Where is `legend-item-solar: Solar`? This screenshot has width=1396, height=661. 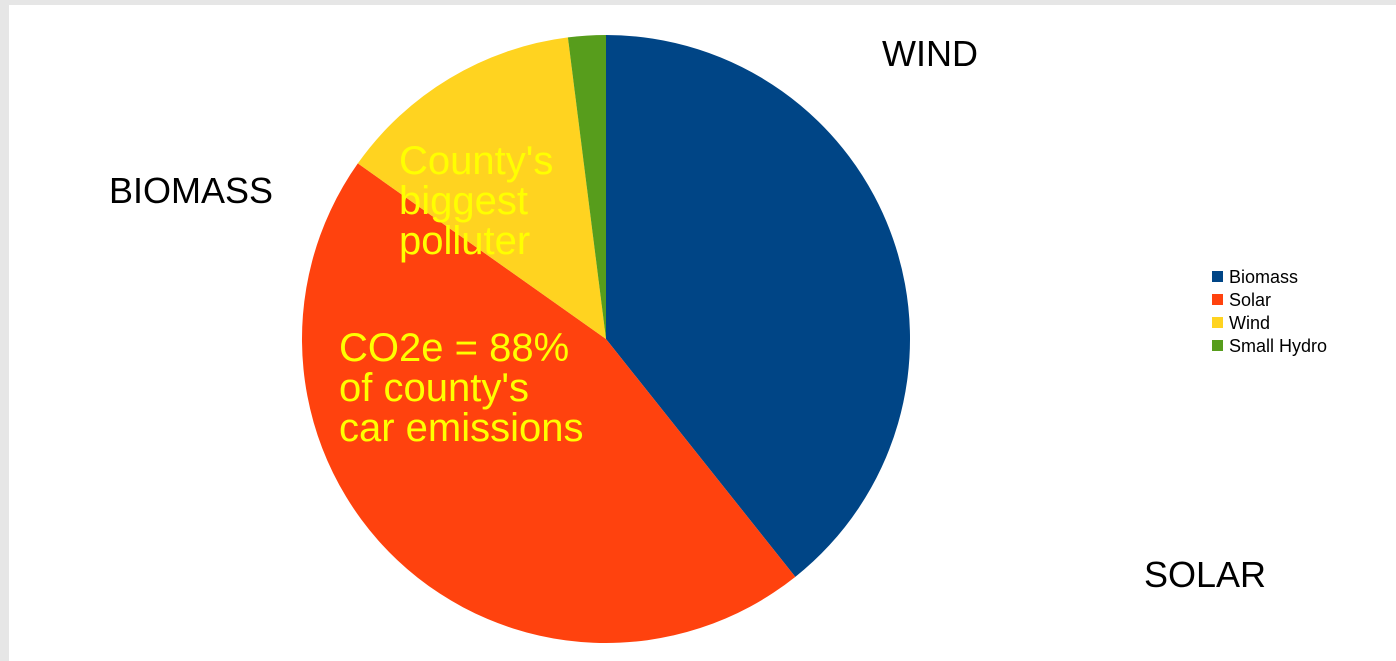
legend-item-solar: Solar is located at coordinates (1269, 299).